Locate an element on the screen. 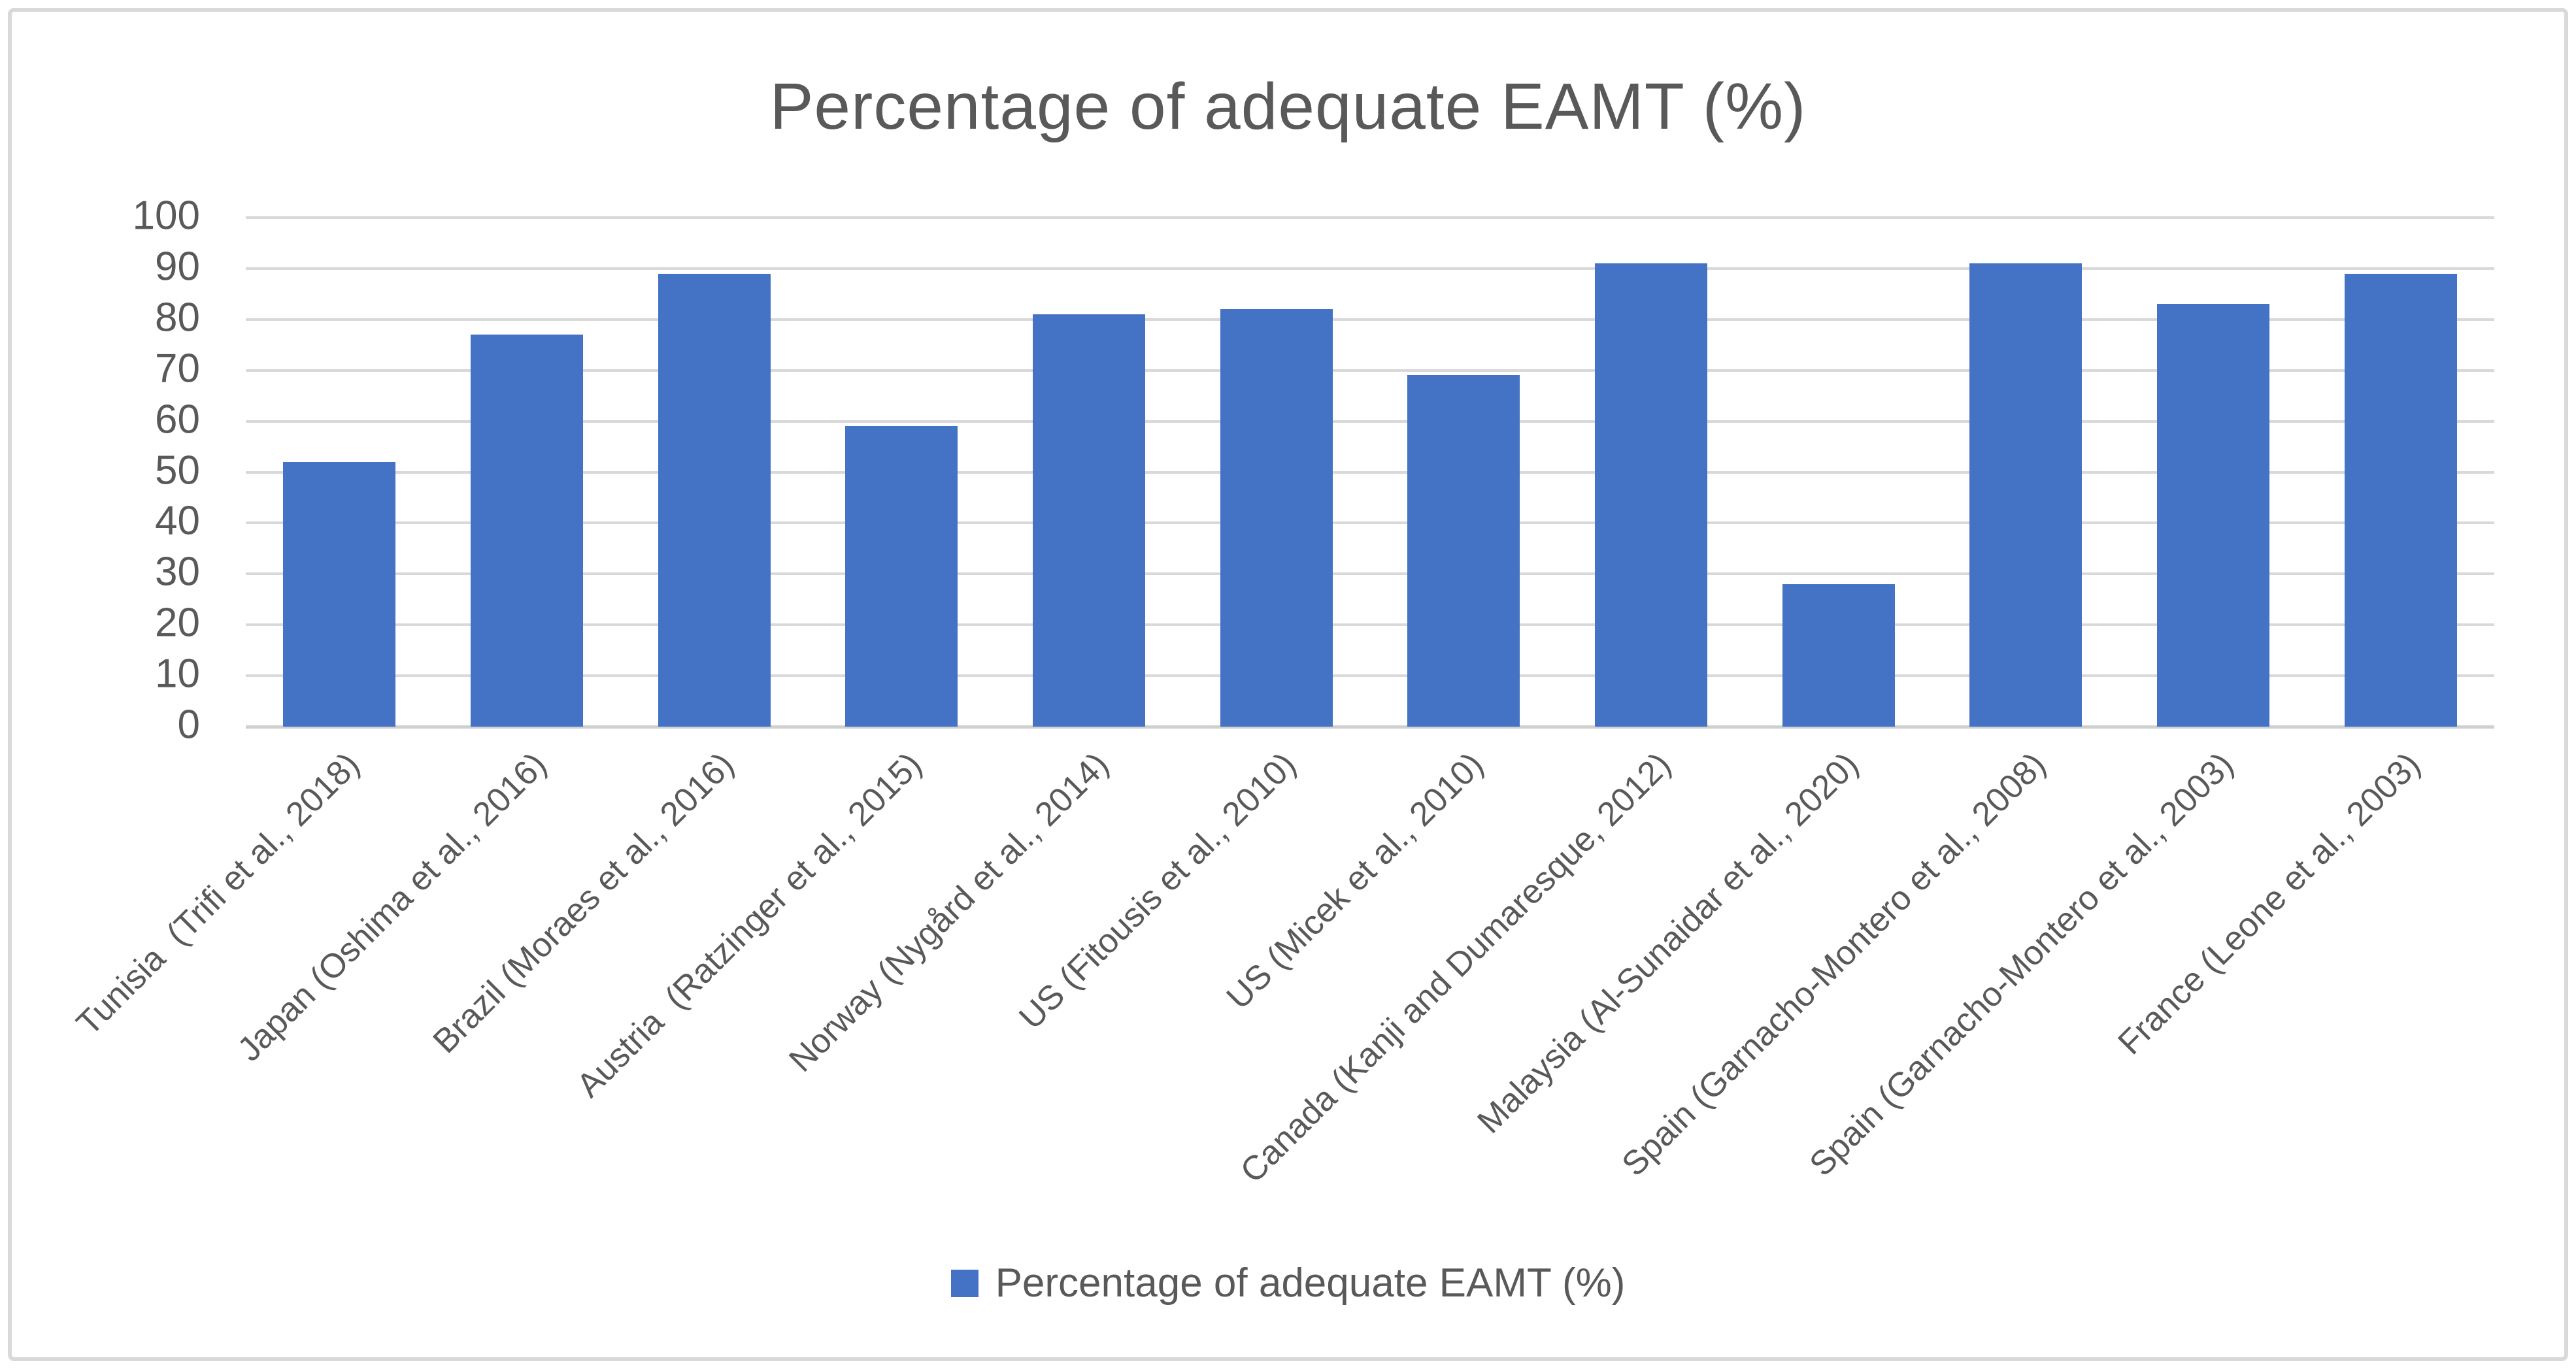  y-axis-tick-label: 60 is located at coordinates (177, 419).